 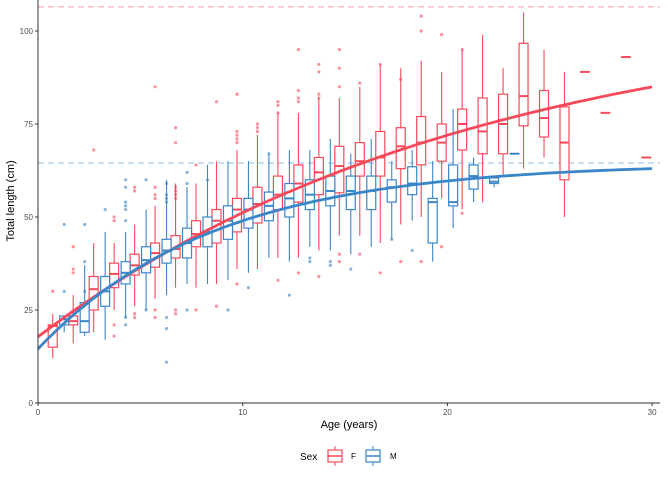 I want to click on y-axis-label: Total length (cm), so click(x=11, y=200).